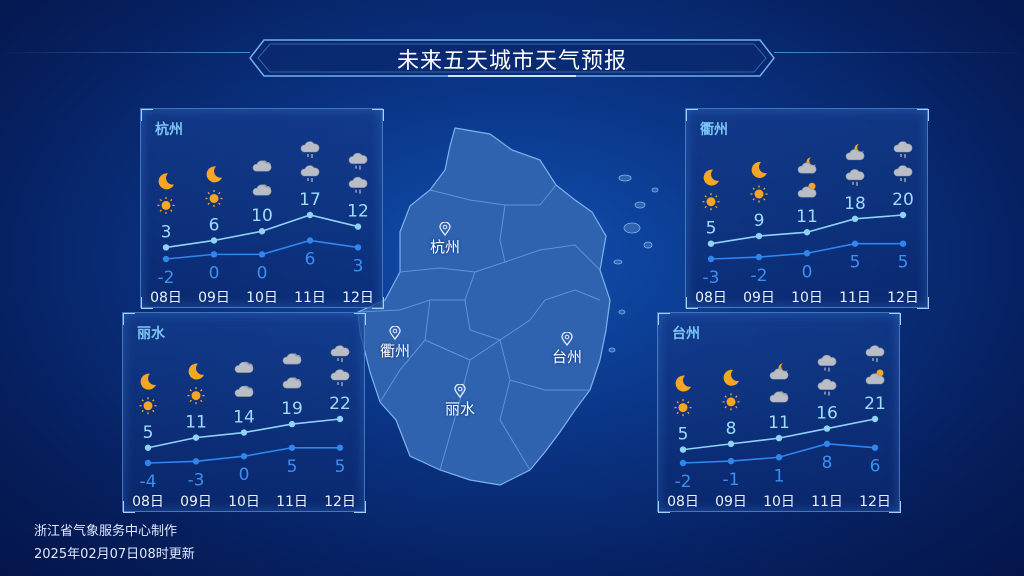 The width and height of the screenshot is (1024, 576). Describe the element at coordinates (567, 357) in the screenshot. I see `map-city-label: 台州` at that location.